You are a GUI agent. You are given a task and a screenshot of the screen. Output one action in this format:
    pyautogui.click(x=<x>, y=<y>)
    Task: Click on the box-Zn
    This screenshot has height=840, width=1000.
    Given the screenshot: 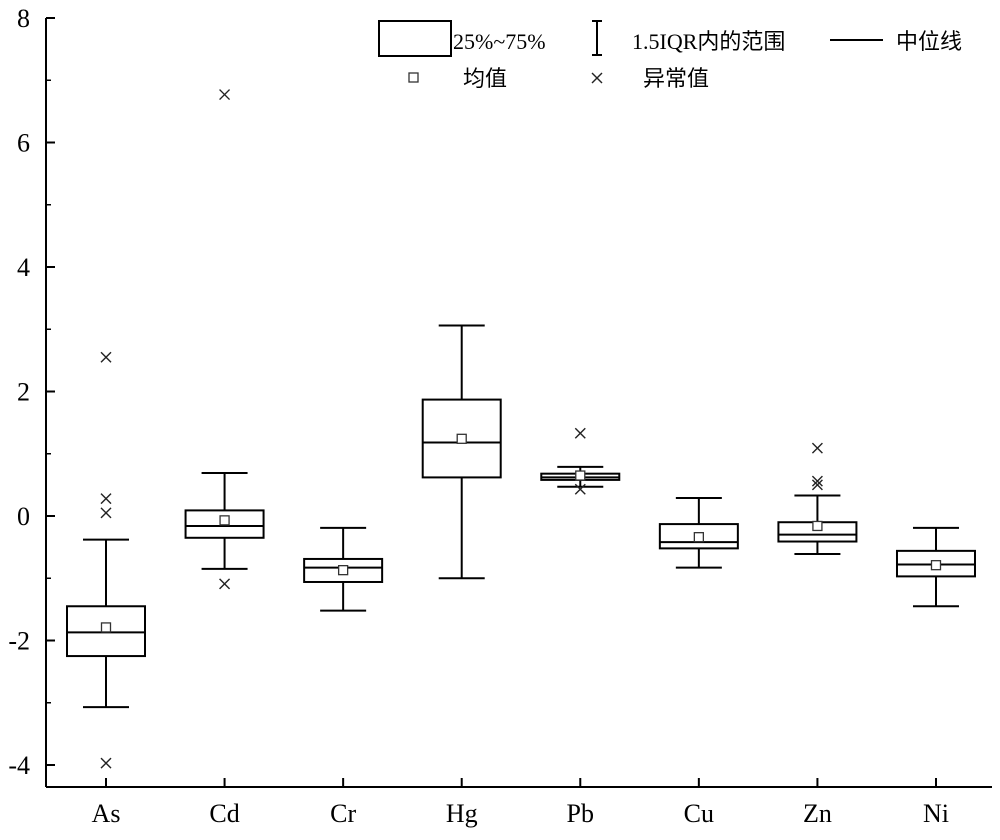 What is the action you would take?
    pyautogui.click(x=817, y=498)
    